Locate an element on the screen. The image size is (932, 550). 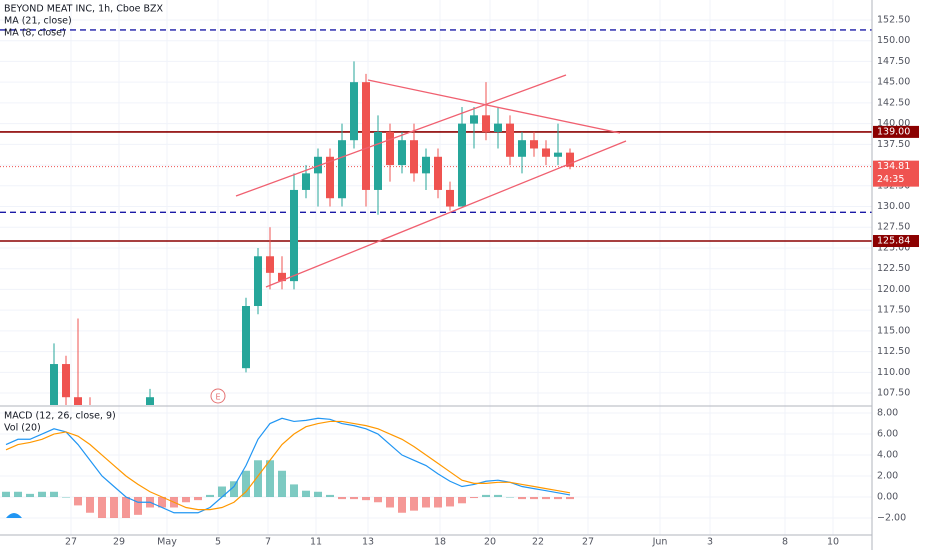
macd-tick-label: 0.00 is located at coordinates (887, 497).